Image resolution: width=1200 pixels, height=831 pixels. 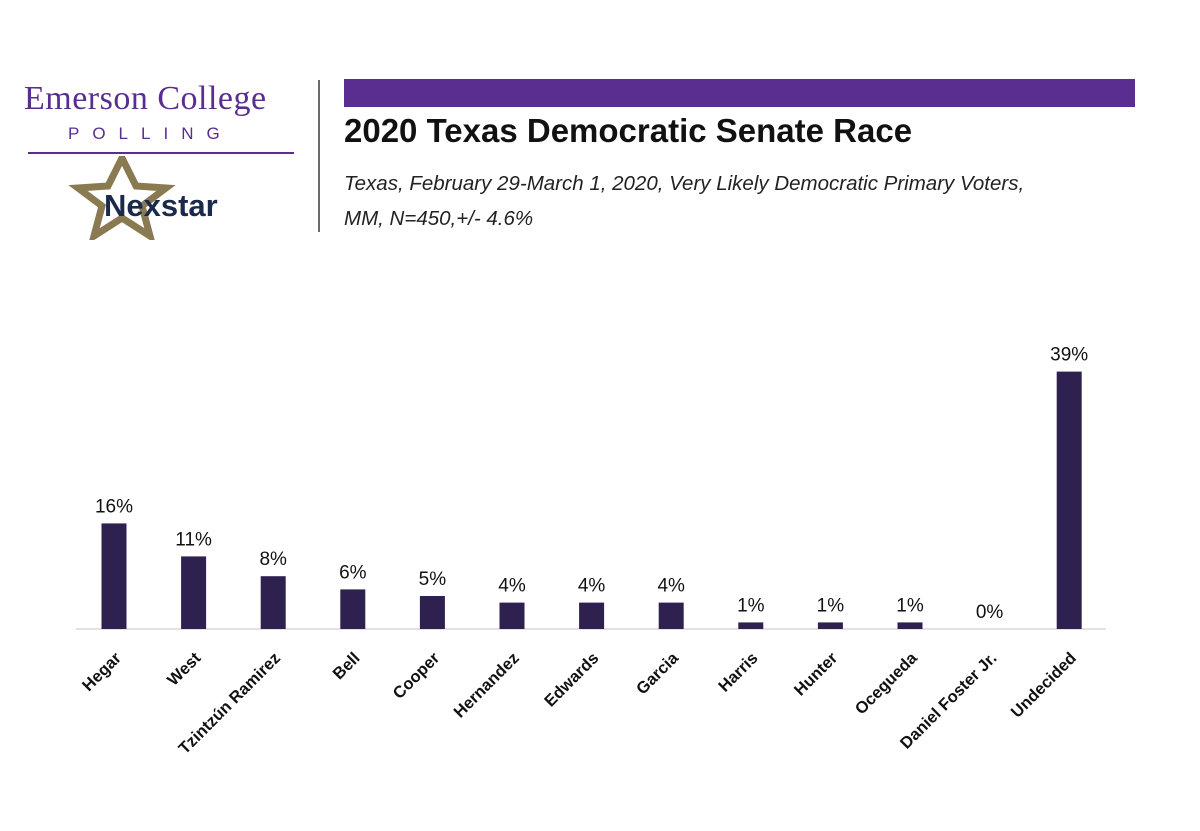 What do you see at coordinates (184, 669) in the screenshot?
I see `x-tick-label: West` at bounding box center [184, 669].